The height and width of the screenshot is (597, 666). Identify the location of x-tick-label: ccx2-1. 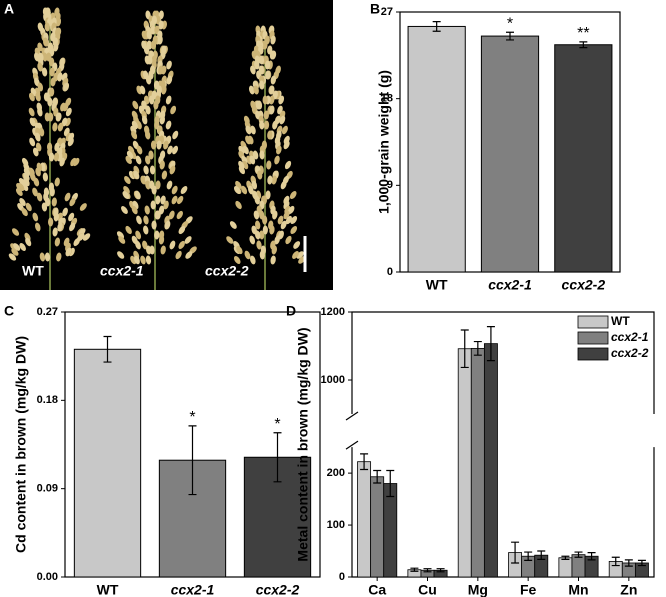
(510, 285).